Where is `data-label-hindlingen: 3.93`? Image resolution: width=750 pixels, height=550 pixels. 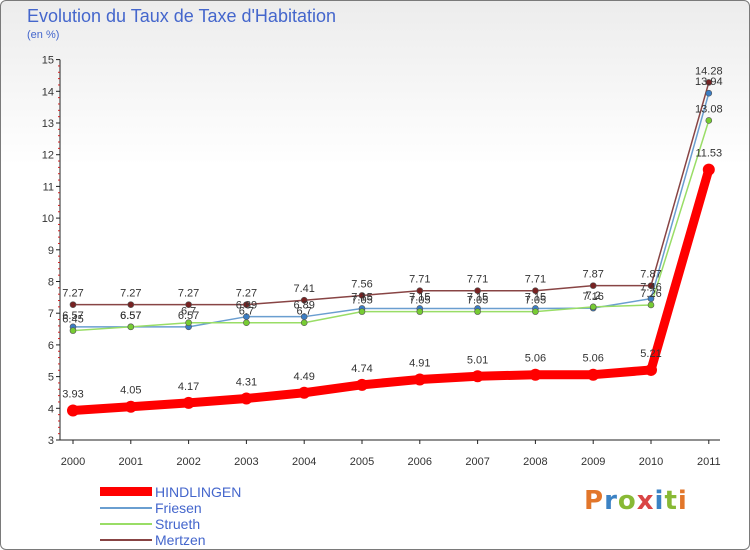
data-label-hindlingen: 3.93 is located at coordinates (72, 395).